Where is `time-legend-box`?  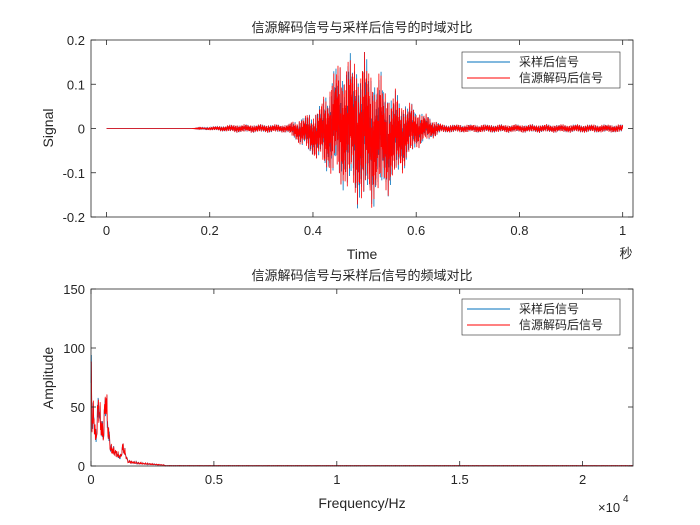 time-legend-box is located at coordinates (541, 70).